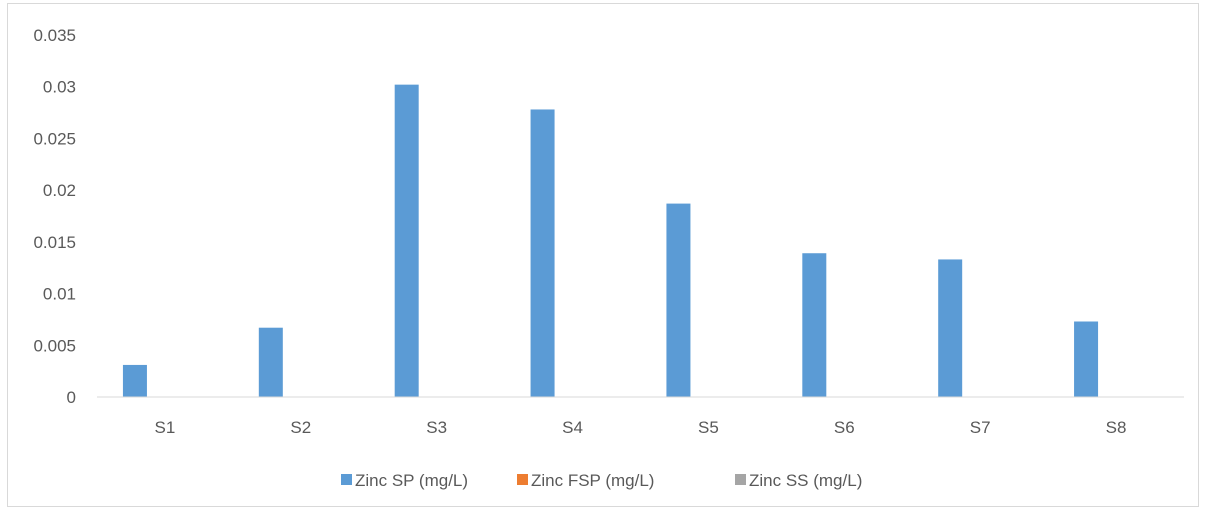 The image size is (1205, 514). What do you see at coordinates (71, 397) in the screenshot?
I see `y-tick-label: 0` at bounding box center [71, 397].